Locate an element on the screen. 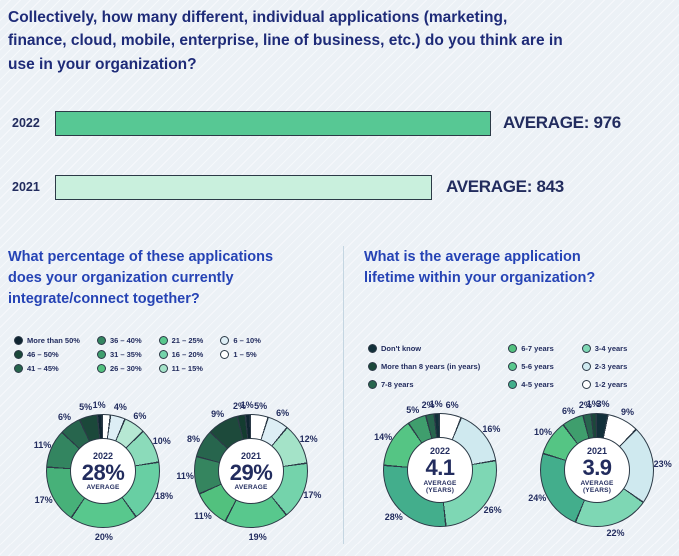 Image resolution: width=679 pixels, height=556 pixels. donut-segment-label: 17% is located at coordinates (312, 495).